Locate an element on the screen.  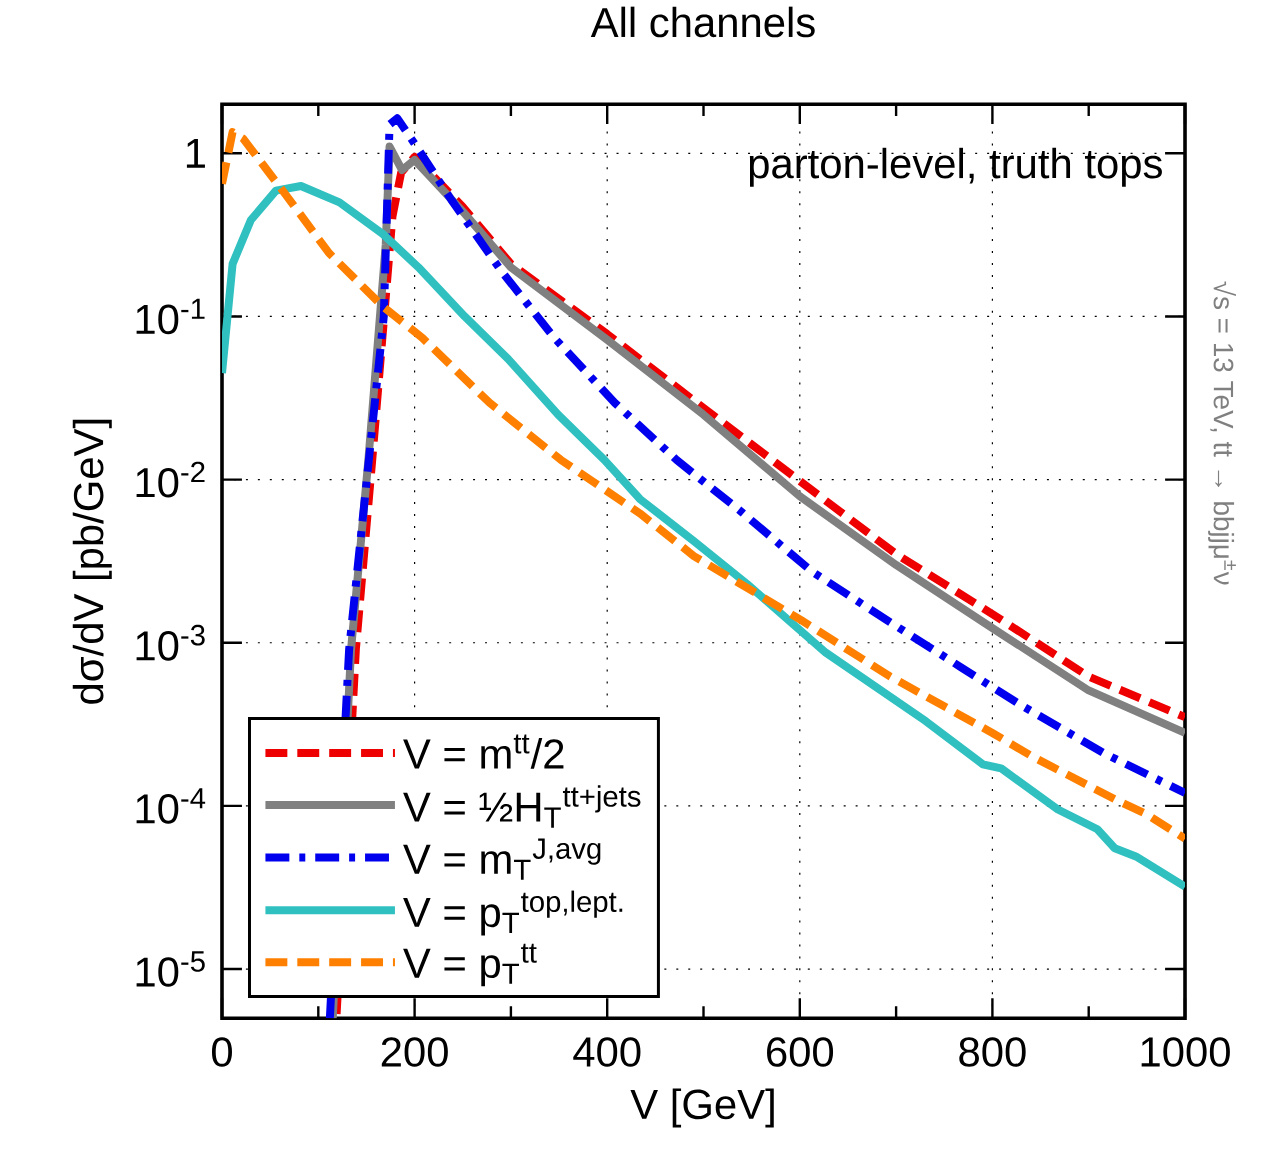
legend-label: V = p$_{T}$tt is located at coordinates (470, 965).